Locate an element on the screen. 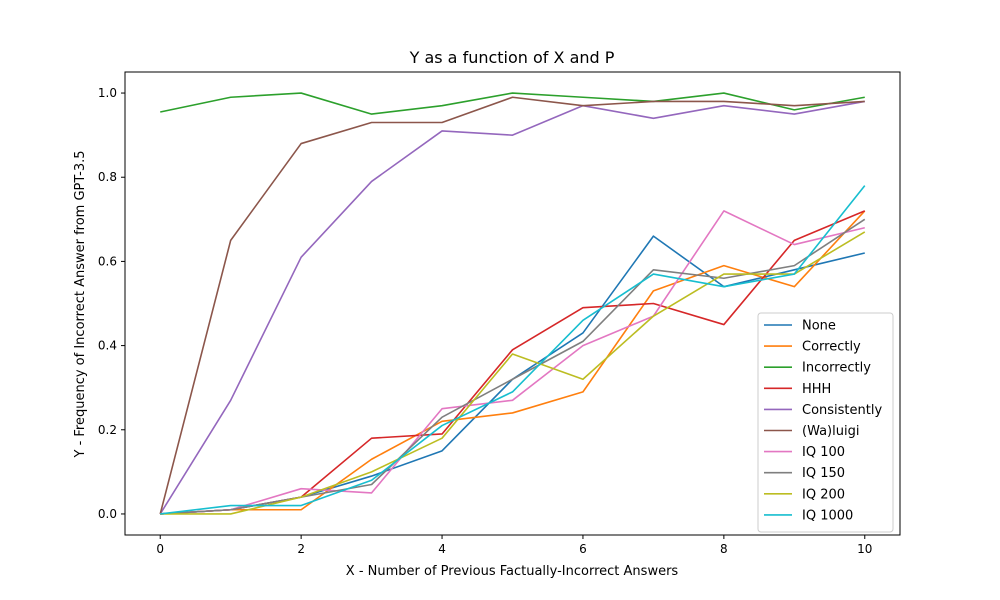  x-tick-label: 2 is located at coordinates (301, 549).